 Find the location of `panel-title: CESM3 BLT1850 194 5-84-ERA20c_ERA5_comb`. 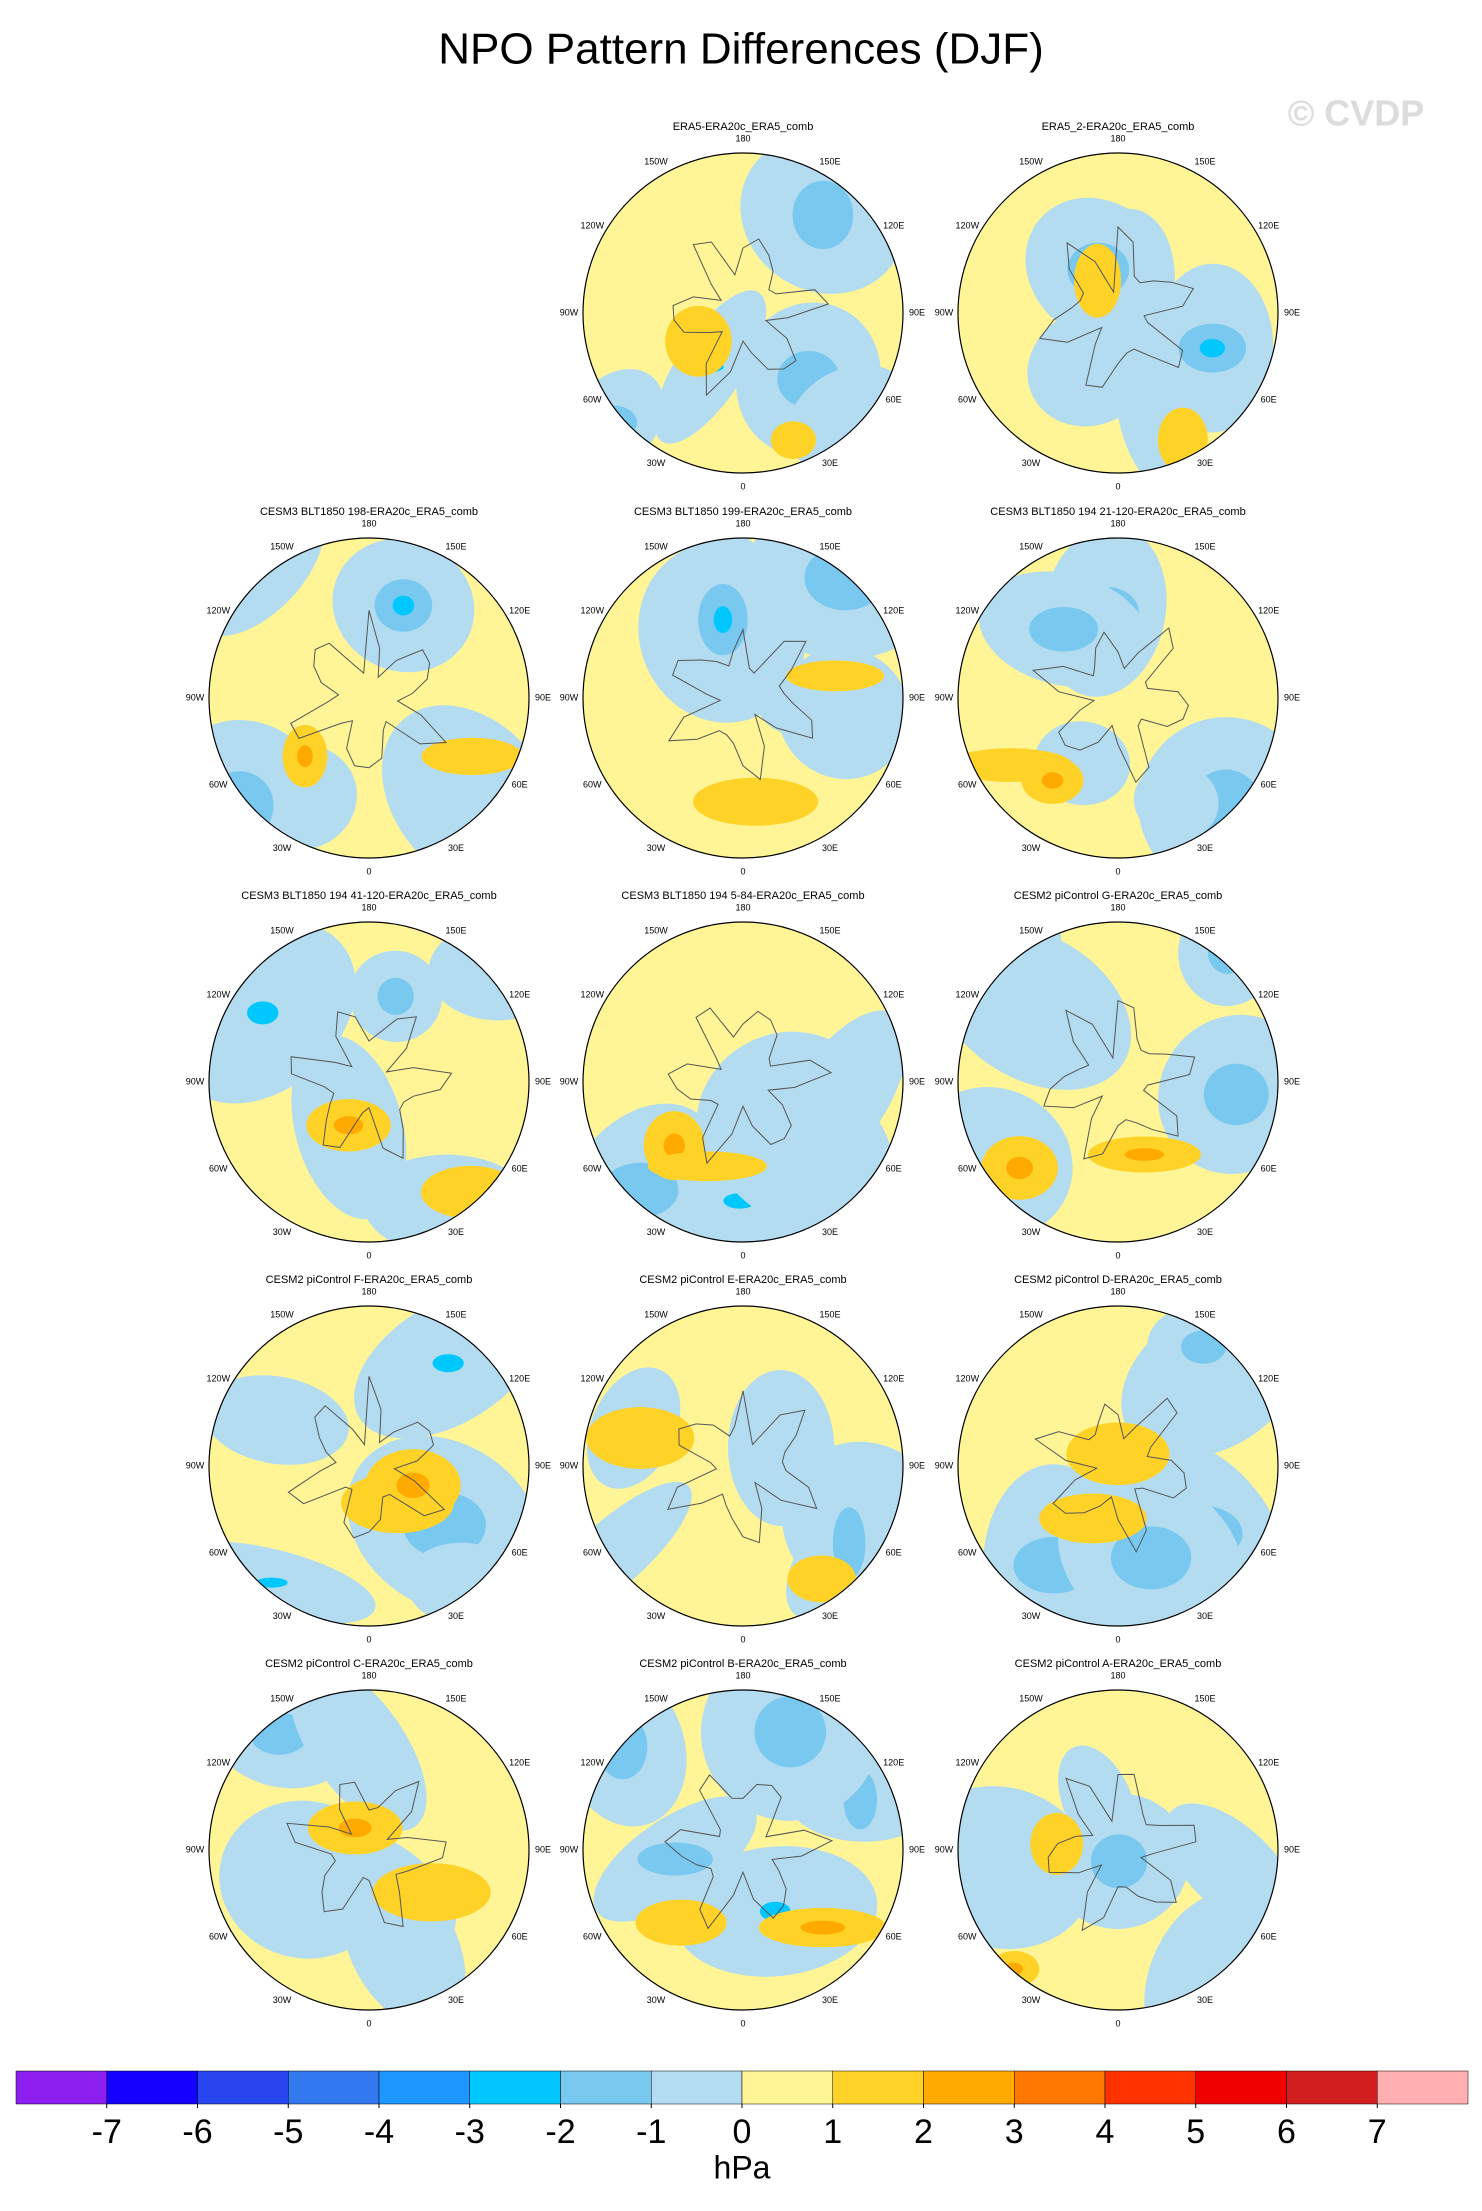

panel-title: CESM3 BLT1850 194 5-84-ERA20c_ERA5_comb is located at coordinates (742, 896).